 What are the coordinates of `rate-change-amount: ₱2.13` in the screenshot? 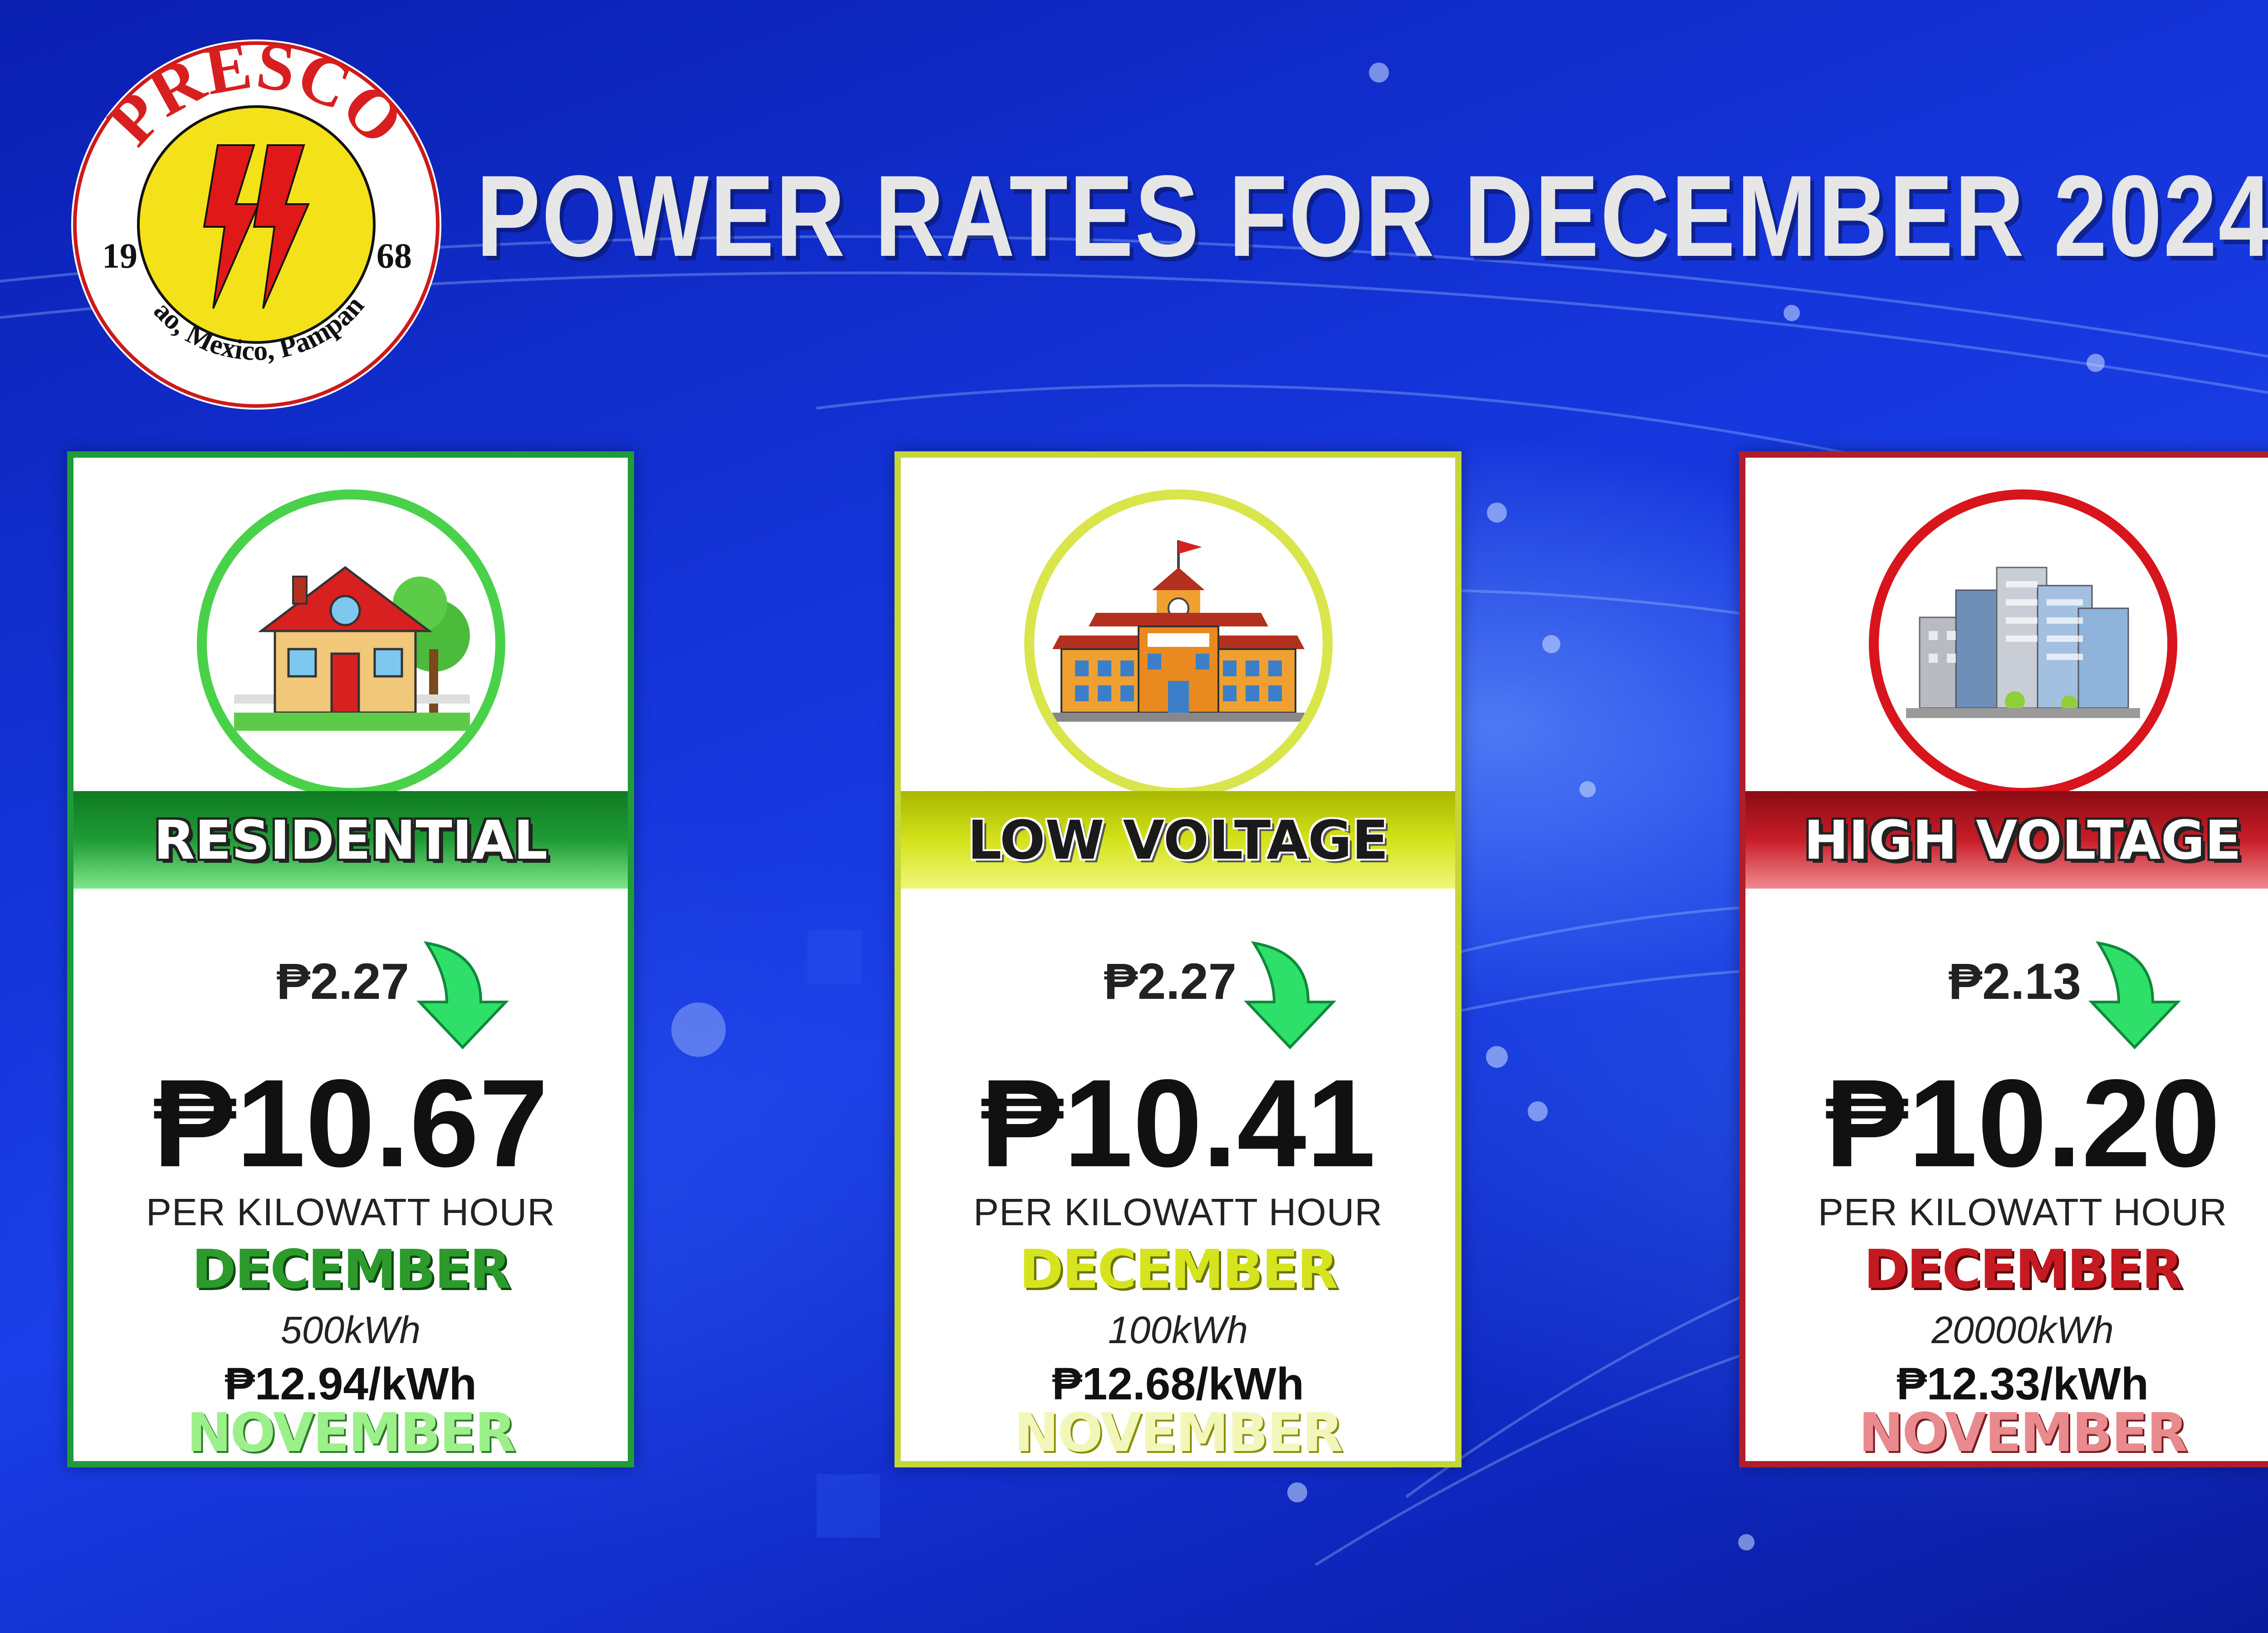 It's located at (2015, 981).